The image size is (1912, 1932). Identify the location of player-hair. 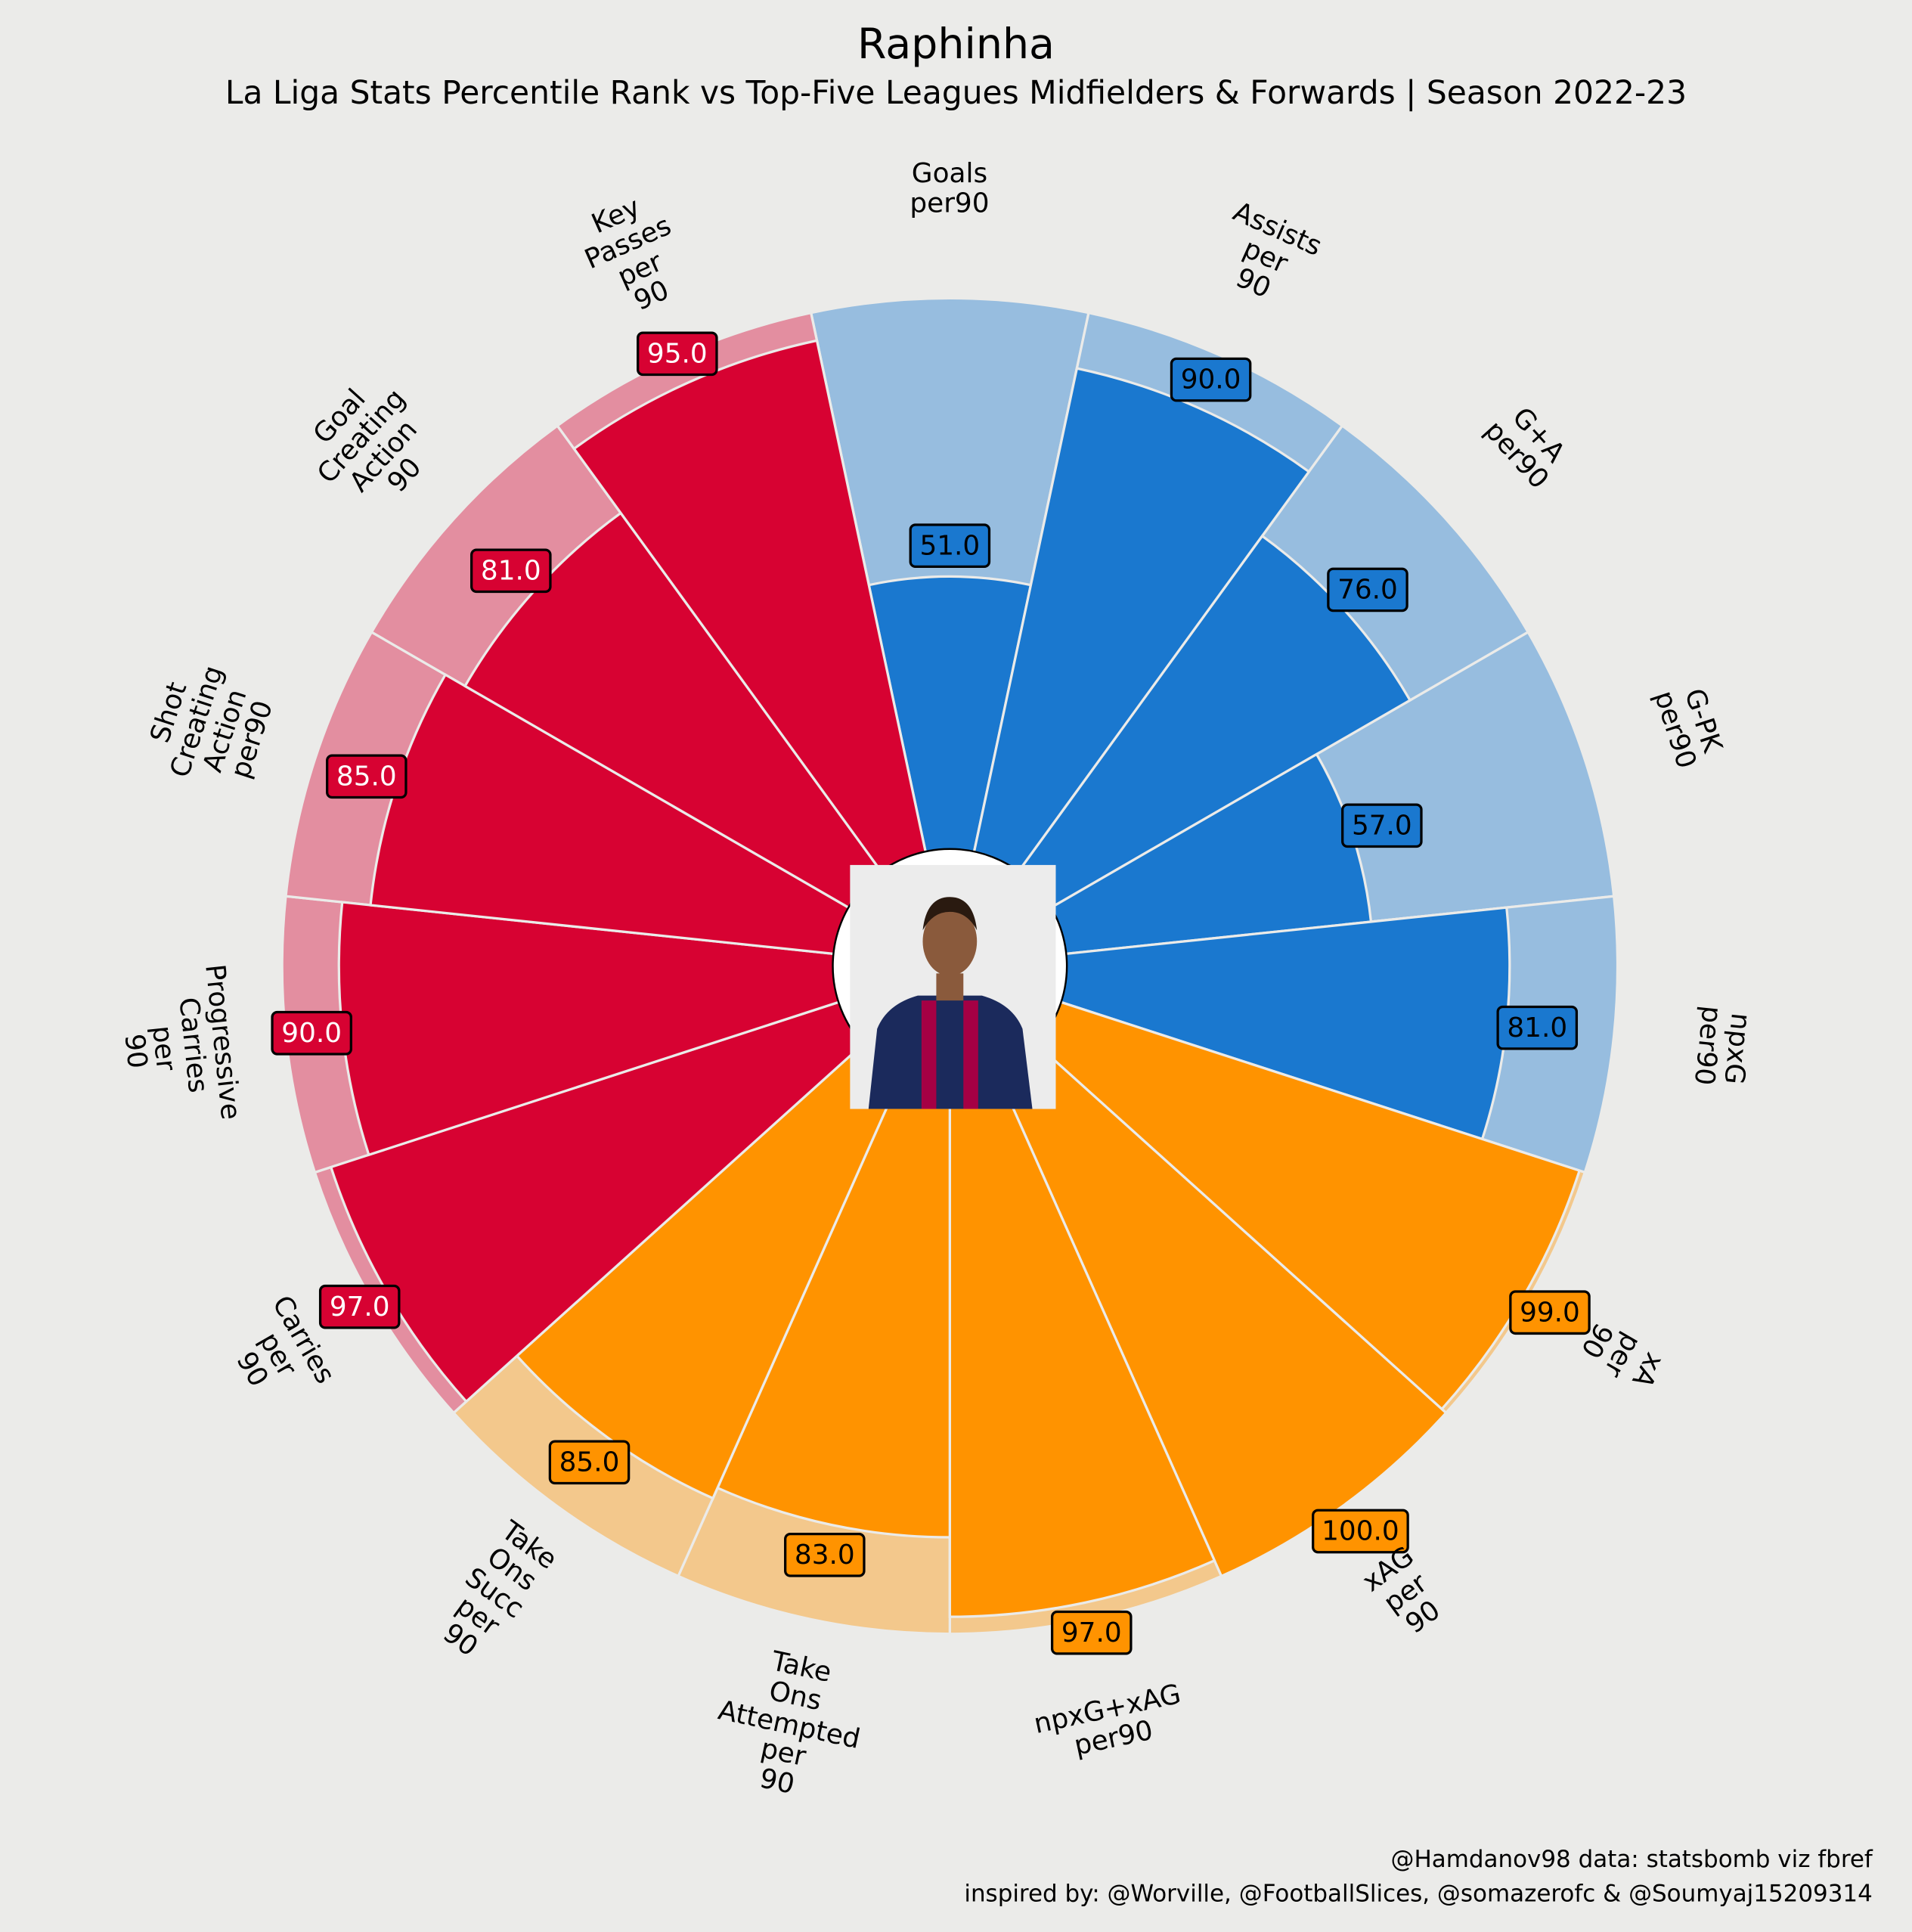
(950, 914).